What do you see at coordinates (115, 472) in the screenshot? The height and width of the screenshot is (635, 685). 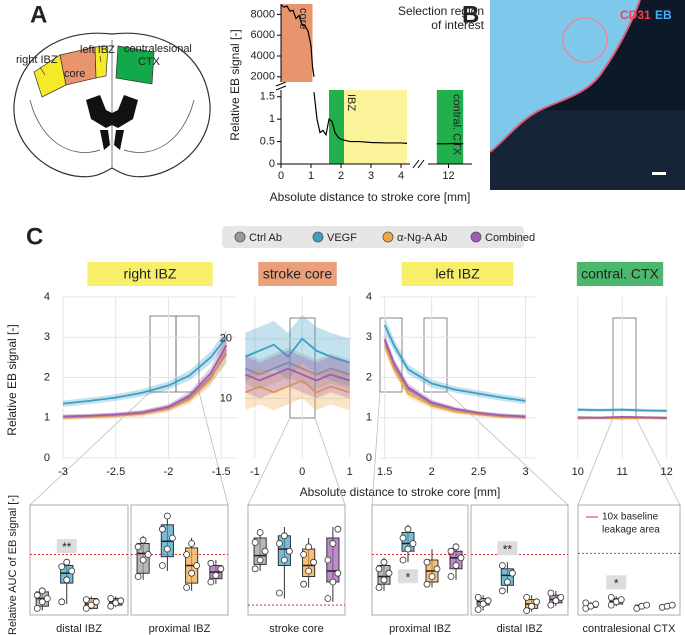 I see `x-tick-label: -2.5` at bounding box center [115, 472].